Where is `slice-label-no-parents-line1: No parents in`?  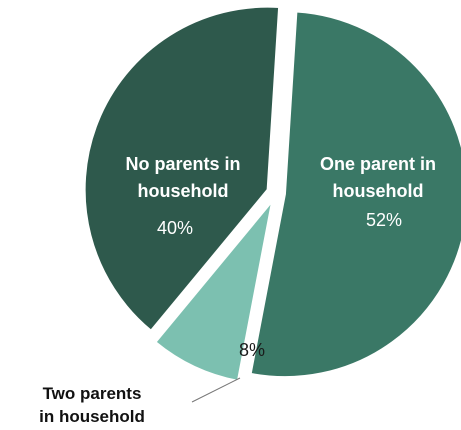
slice-label-no-parents-line1: No parents in is located at coordinates (182, 164).